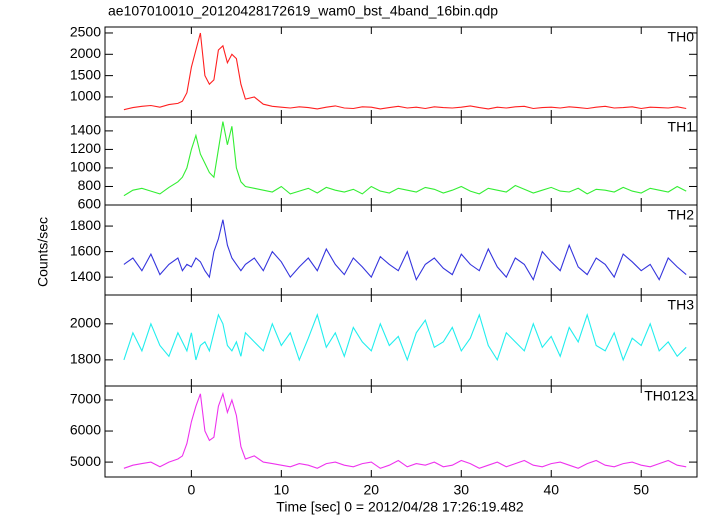  Describe the element at coordinates (681, 127) in the screenshot. I see `panel-label: TH1` at that location.